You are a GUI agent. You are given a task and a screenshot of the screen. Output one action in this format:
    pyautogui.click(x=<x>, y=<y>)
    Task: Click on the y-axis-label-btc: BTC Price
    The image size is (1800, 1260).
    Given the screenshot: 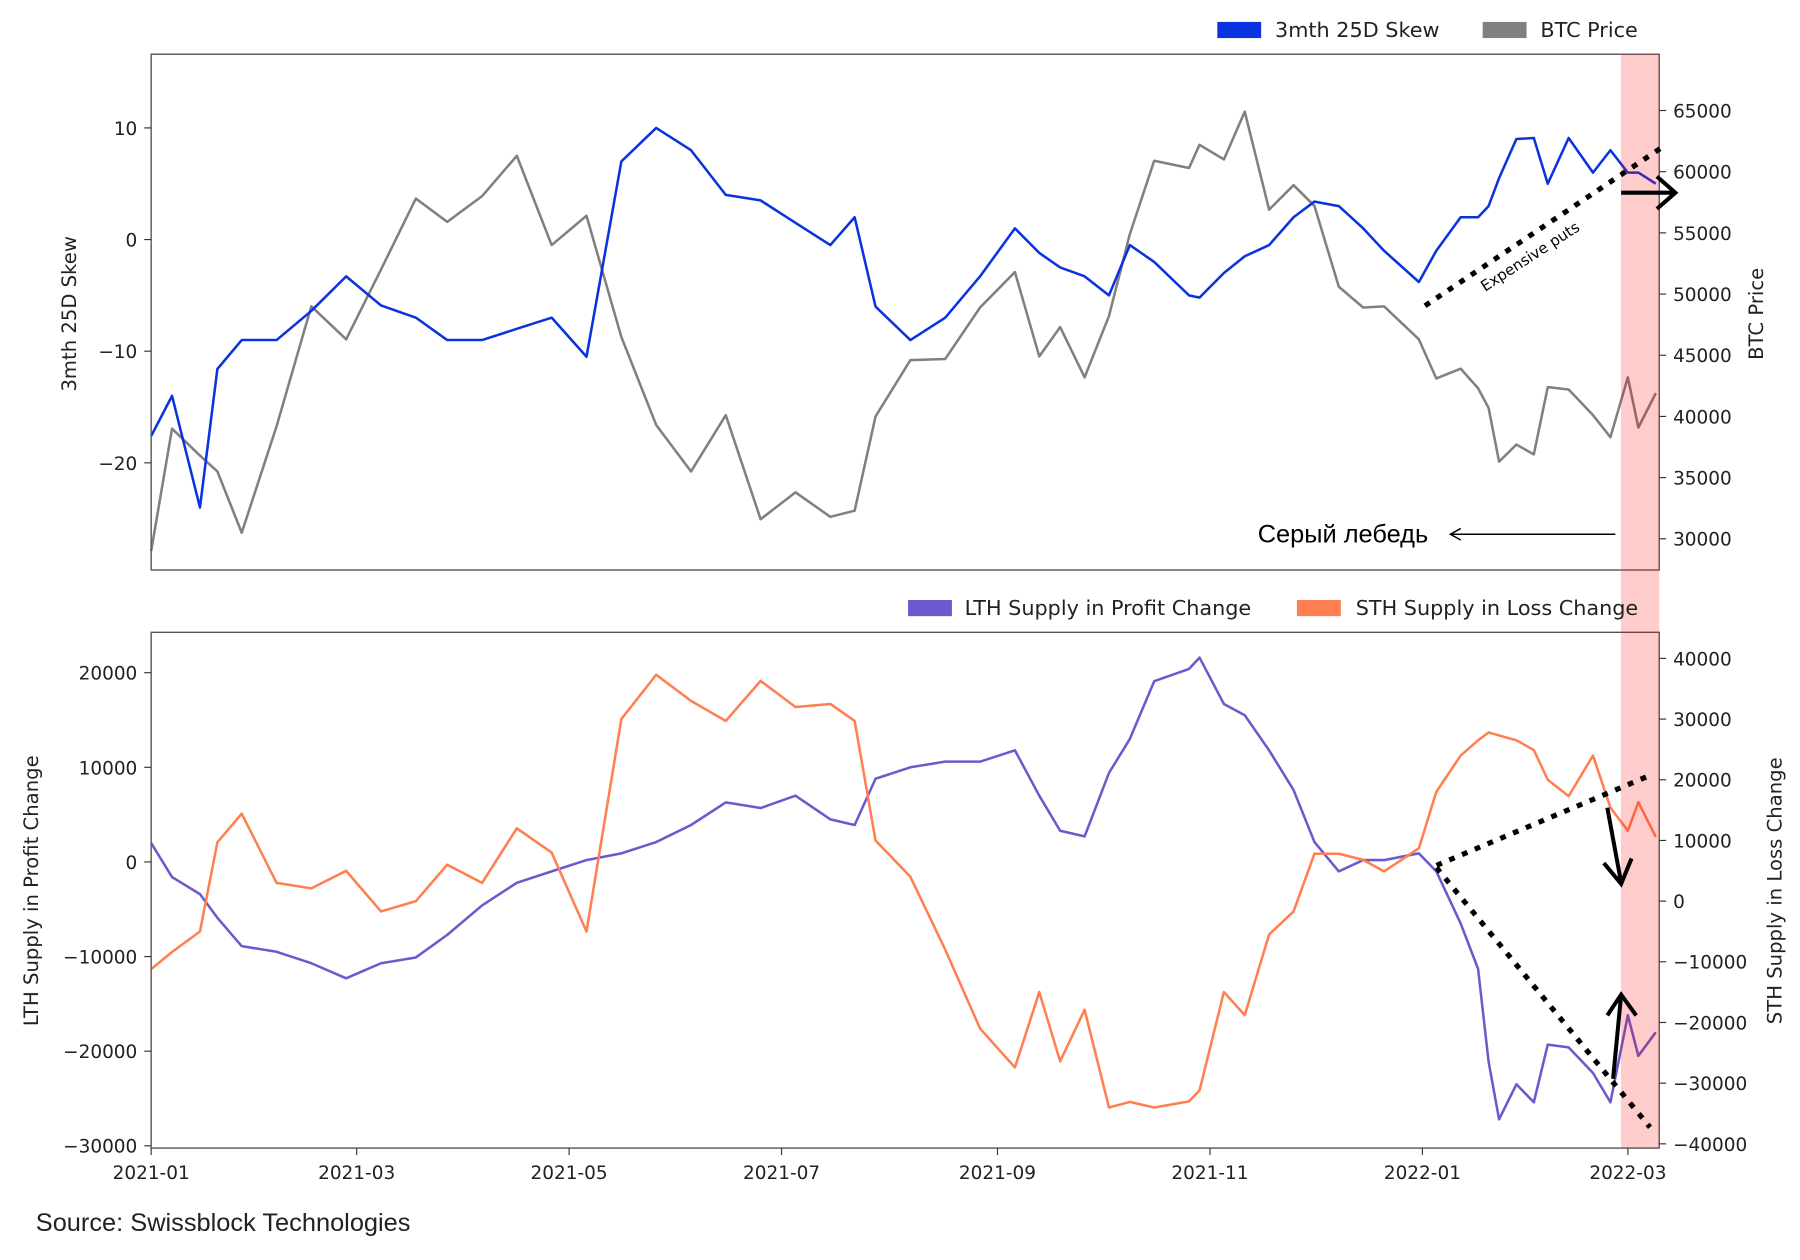 What is the action you would take?
    pyautogui.click(x=1756, y=314)
    